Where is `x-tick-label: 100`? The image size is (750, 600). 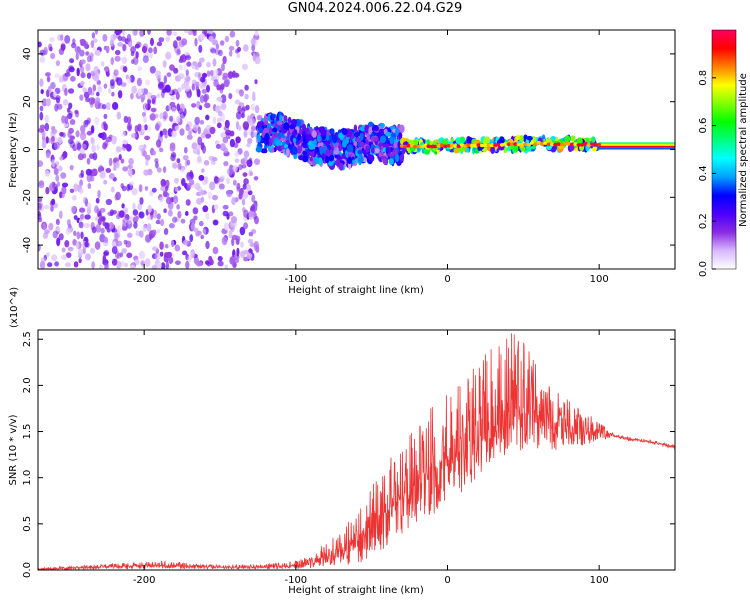 x-tick-label: 100 is located at coordinates (599, 580).